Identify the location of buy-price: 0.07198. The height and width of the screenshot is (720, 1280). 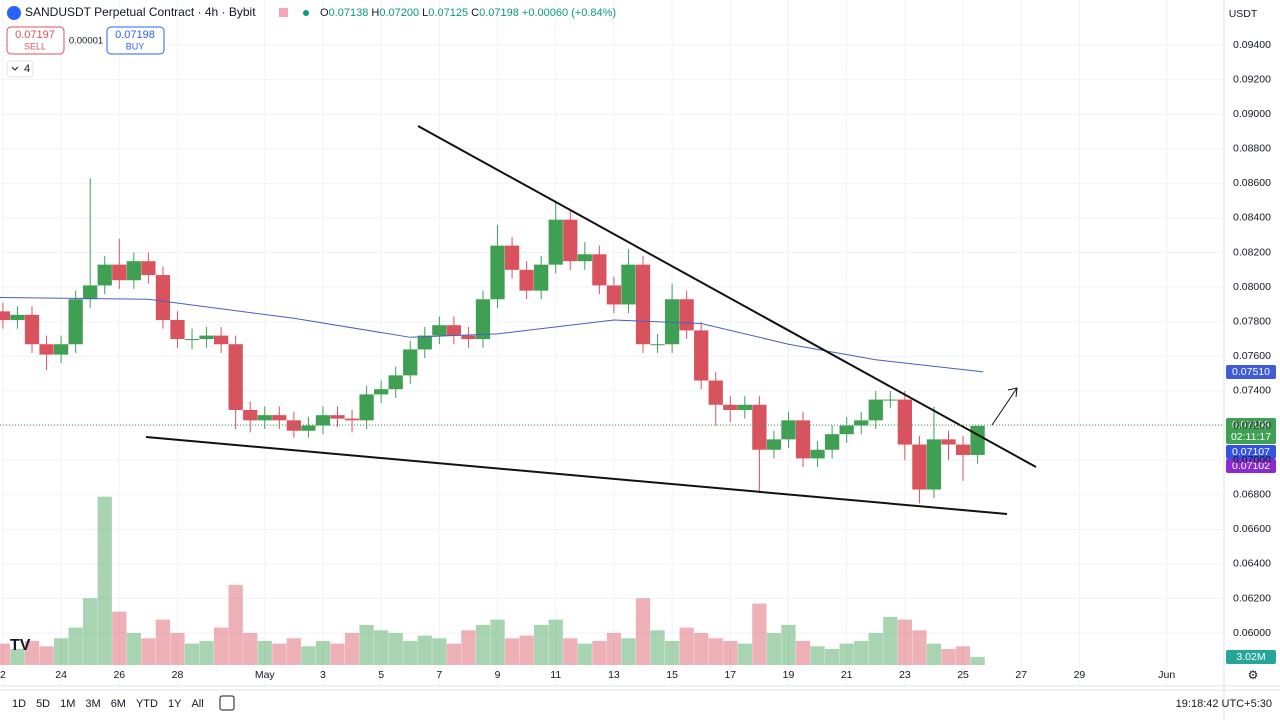
(135, 35).